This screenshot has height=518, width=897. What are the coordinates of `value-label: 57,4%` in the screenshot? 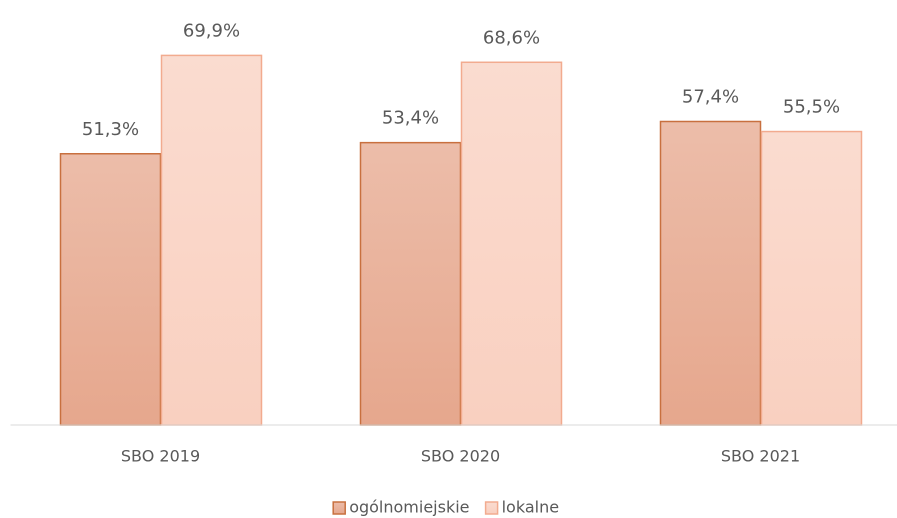 It's located at (710, 96).